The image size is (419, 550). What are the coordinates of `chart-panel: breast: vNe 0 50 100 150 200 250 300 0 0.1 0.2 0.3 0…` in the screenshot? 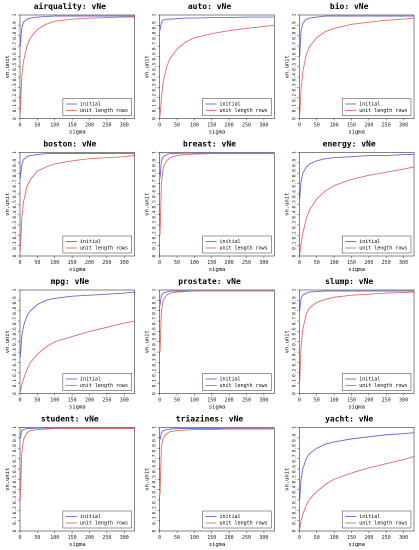 It's located at (210, 206).